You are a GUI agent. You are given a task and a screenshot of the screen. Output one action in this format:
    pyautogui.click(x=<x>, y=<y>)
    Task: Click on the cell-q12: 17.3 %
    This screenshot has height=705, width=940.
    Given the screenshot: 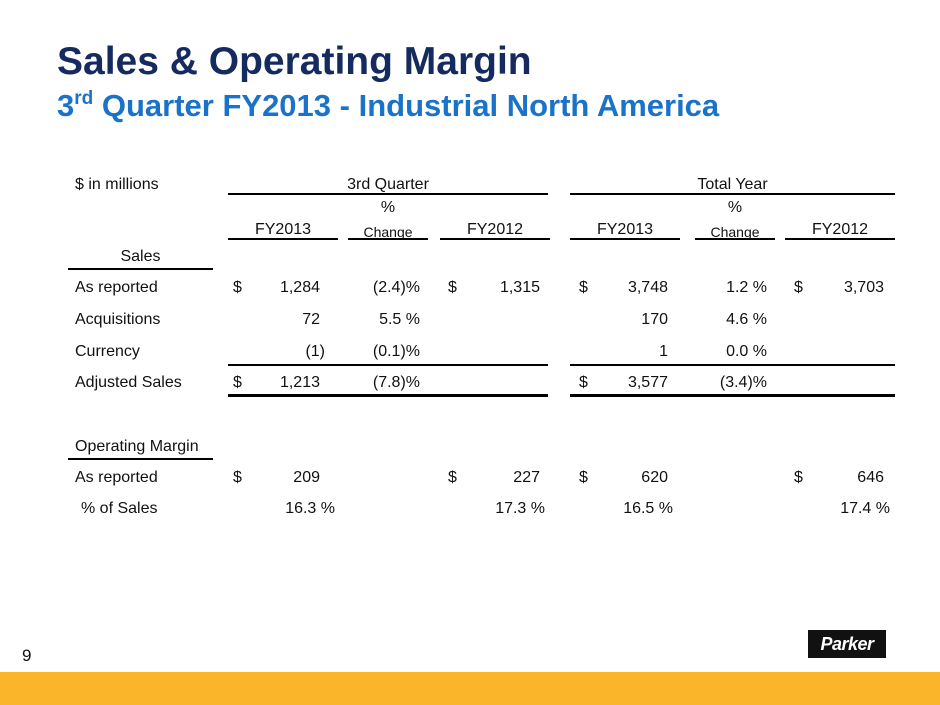 What is the action you would take?
    pyautogui.click(x=520, y=508)
    